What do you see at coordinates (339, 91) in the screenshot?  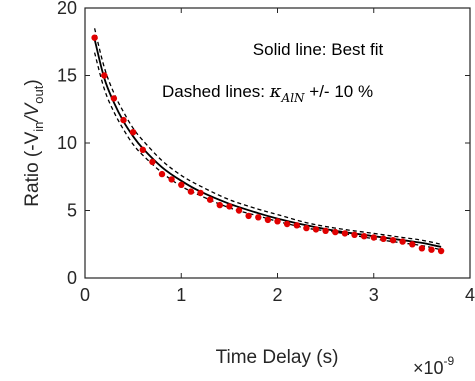 I see `annotation-line2-suffix: +/- 10 %` at bounding box center [339, 91].